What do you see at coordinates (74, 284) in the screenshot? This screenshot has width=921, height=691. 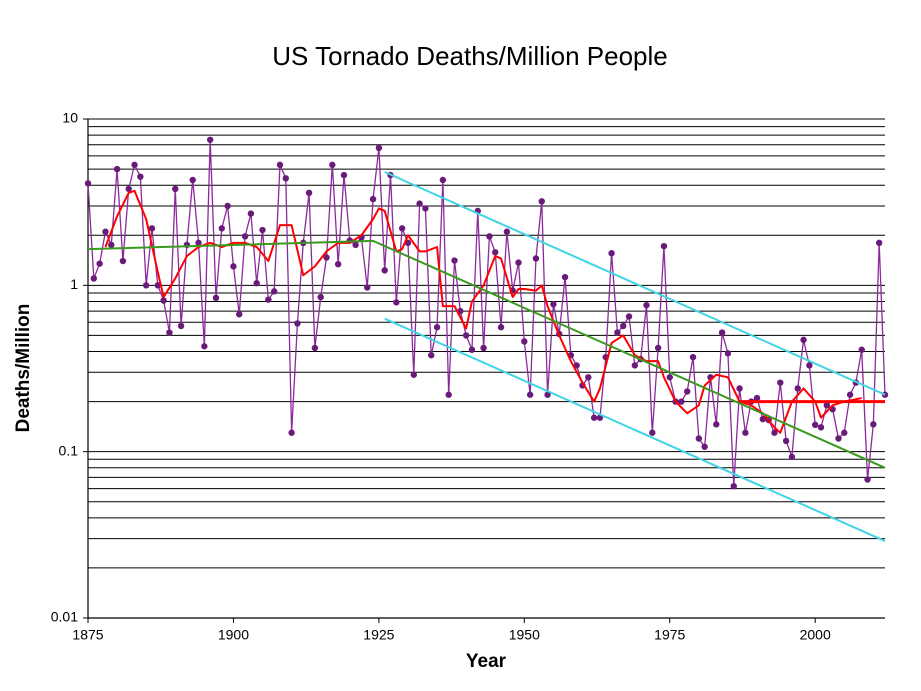 I see `y-tick-label: 1` at bounding box center [74, 284].